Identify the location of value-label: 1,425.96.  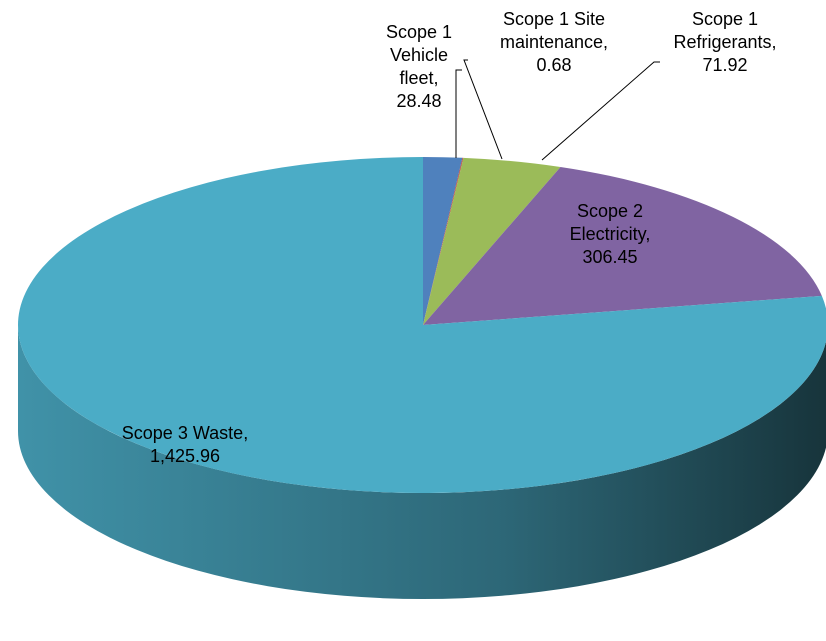
(185, 456).